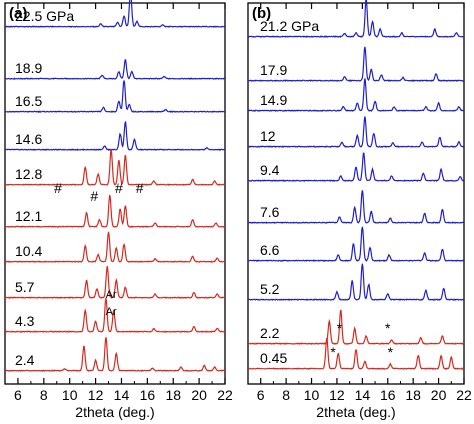 Image resolution: width=474 pixels, height=424 pixels. Describe the element at coordinates (18, 13) in the screenshot. I see `panel-label: (a)` at that location.